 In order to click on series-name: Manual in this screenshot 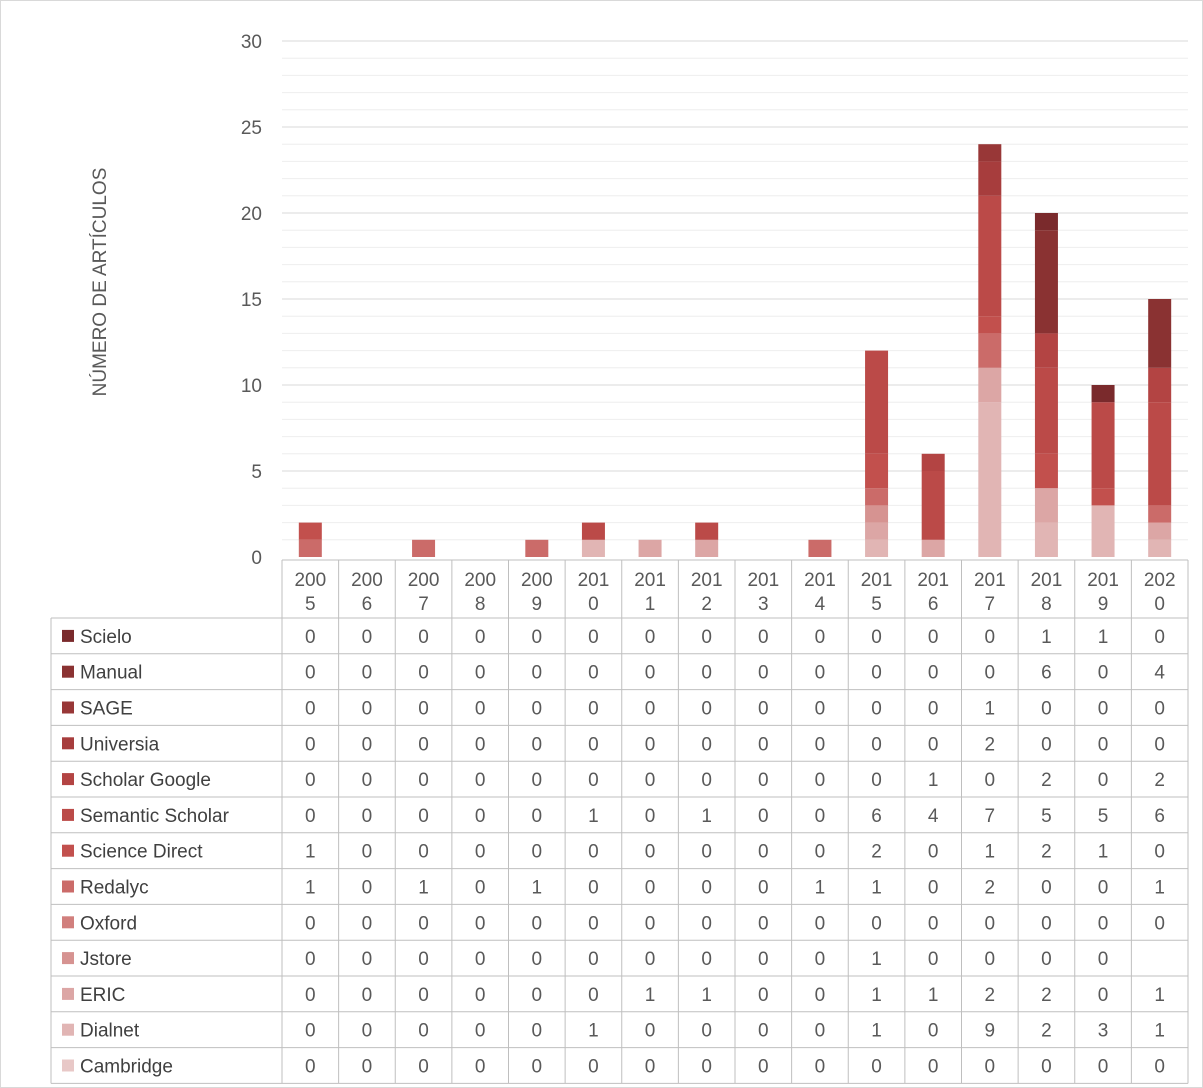, I will do `click(111, 673)`.